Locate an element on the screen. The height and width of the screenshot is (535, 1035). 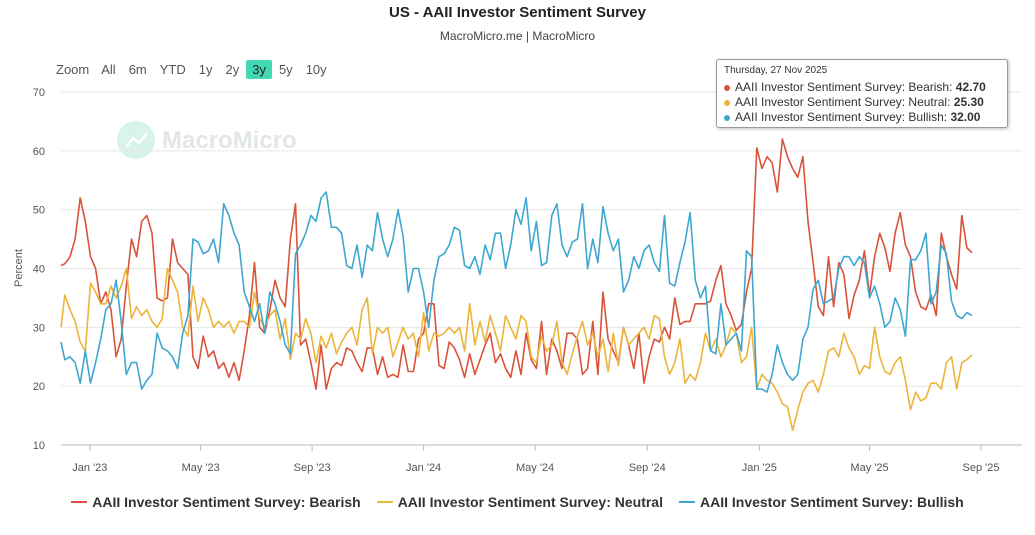
zoom-label: Zoom is located at coordinates (73, 69).